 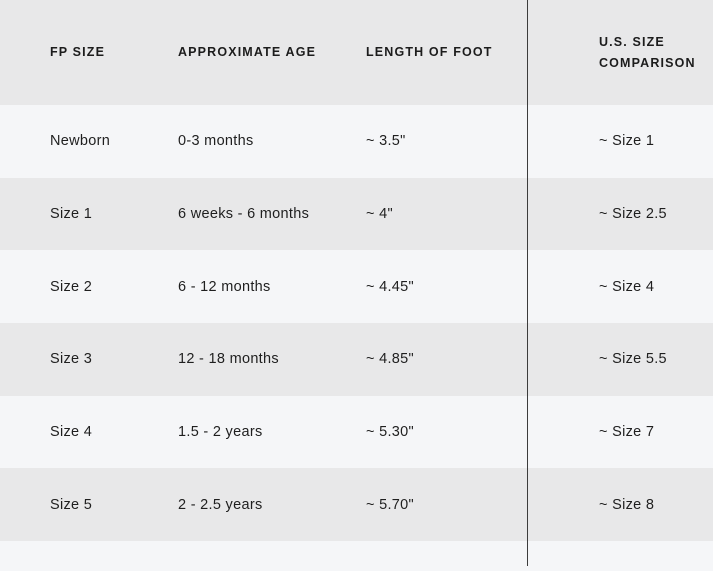 I want to click on table-row: Newborn 0-3 months ~ 3.5" ~ Size 1, so click(x=356, y=141).